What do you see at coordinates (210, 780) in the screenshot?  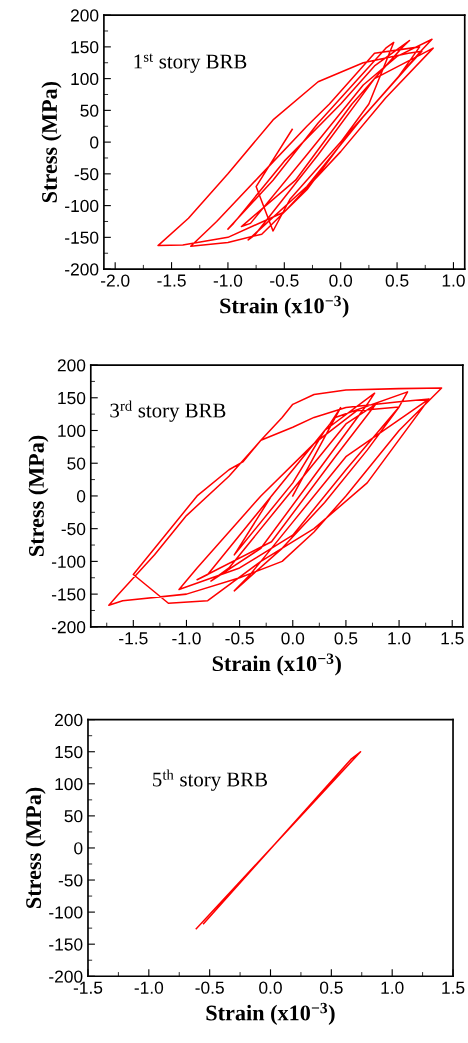 I see `annotation: 5$^{th}$ story BRB` at bounding box center [210, 780].